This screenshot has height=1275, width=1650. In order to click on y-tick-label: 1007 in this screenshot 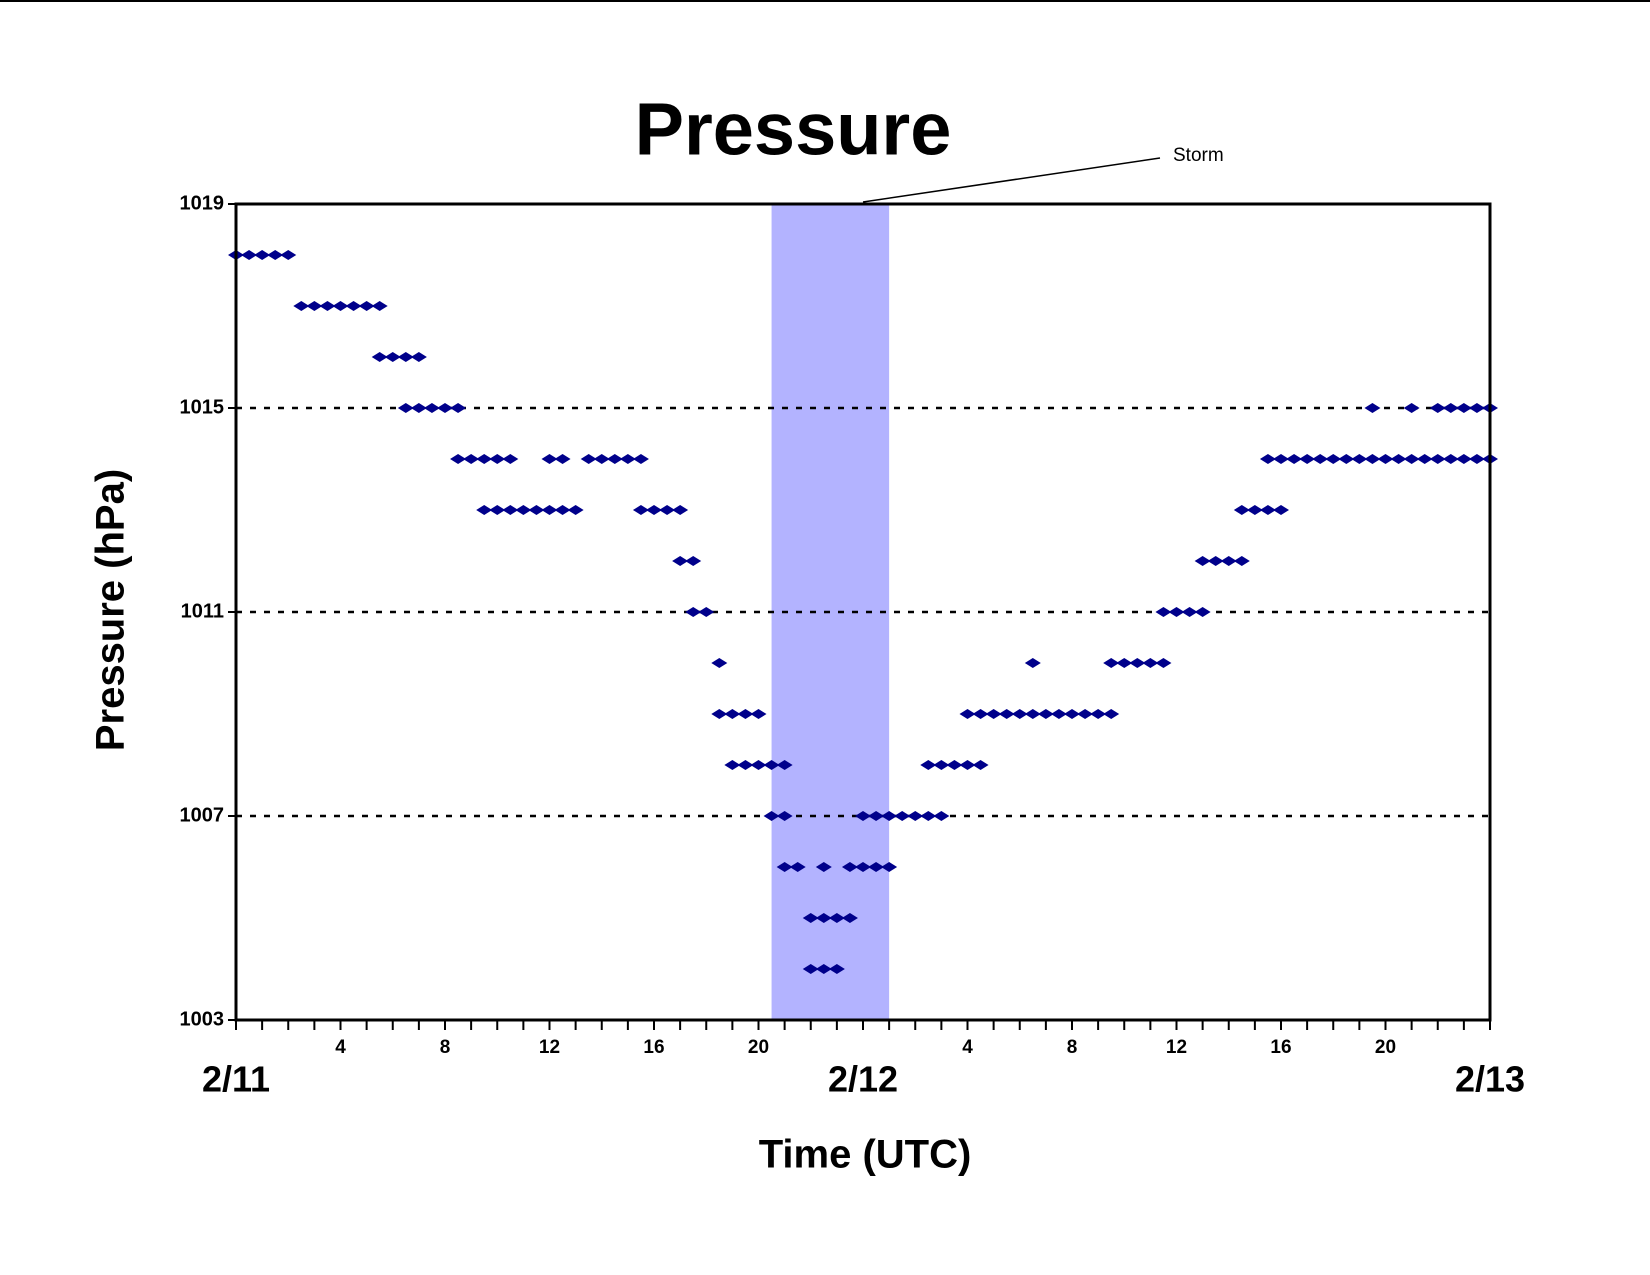, I will do `click(202, 815)`.